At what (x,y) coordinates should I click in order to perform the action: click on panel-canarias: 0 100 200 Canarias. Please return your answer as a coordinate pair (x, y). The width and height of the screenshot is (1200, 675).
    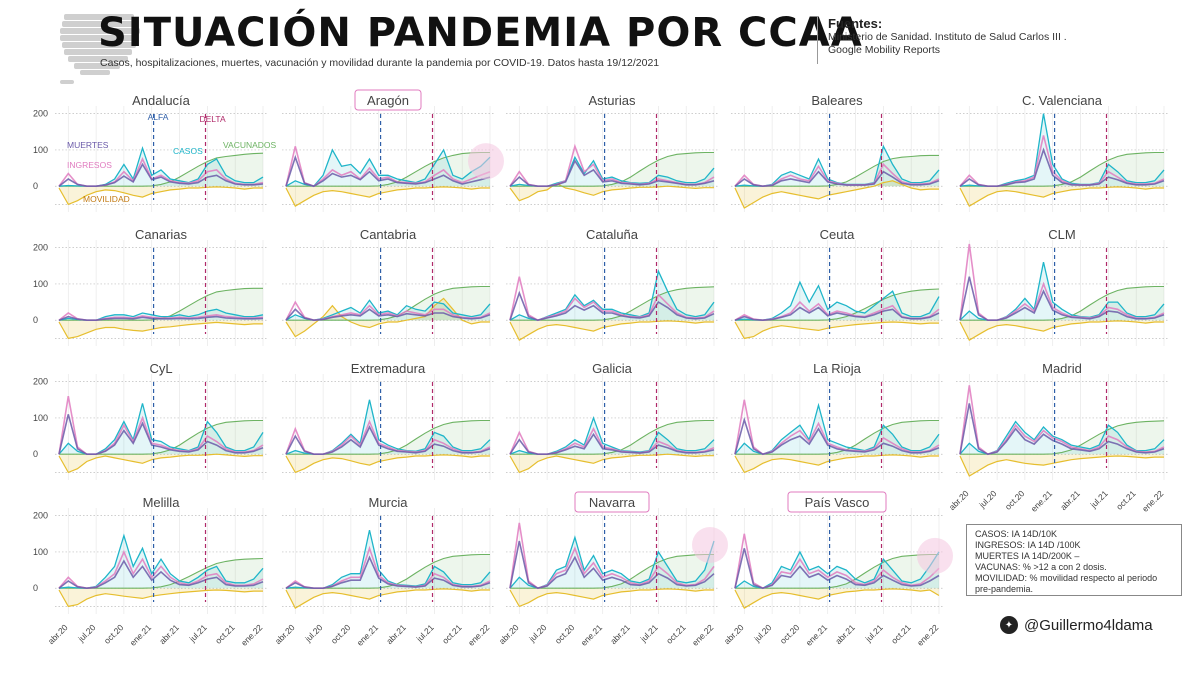
    Looking at the image, I should click on (150, 286).